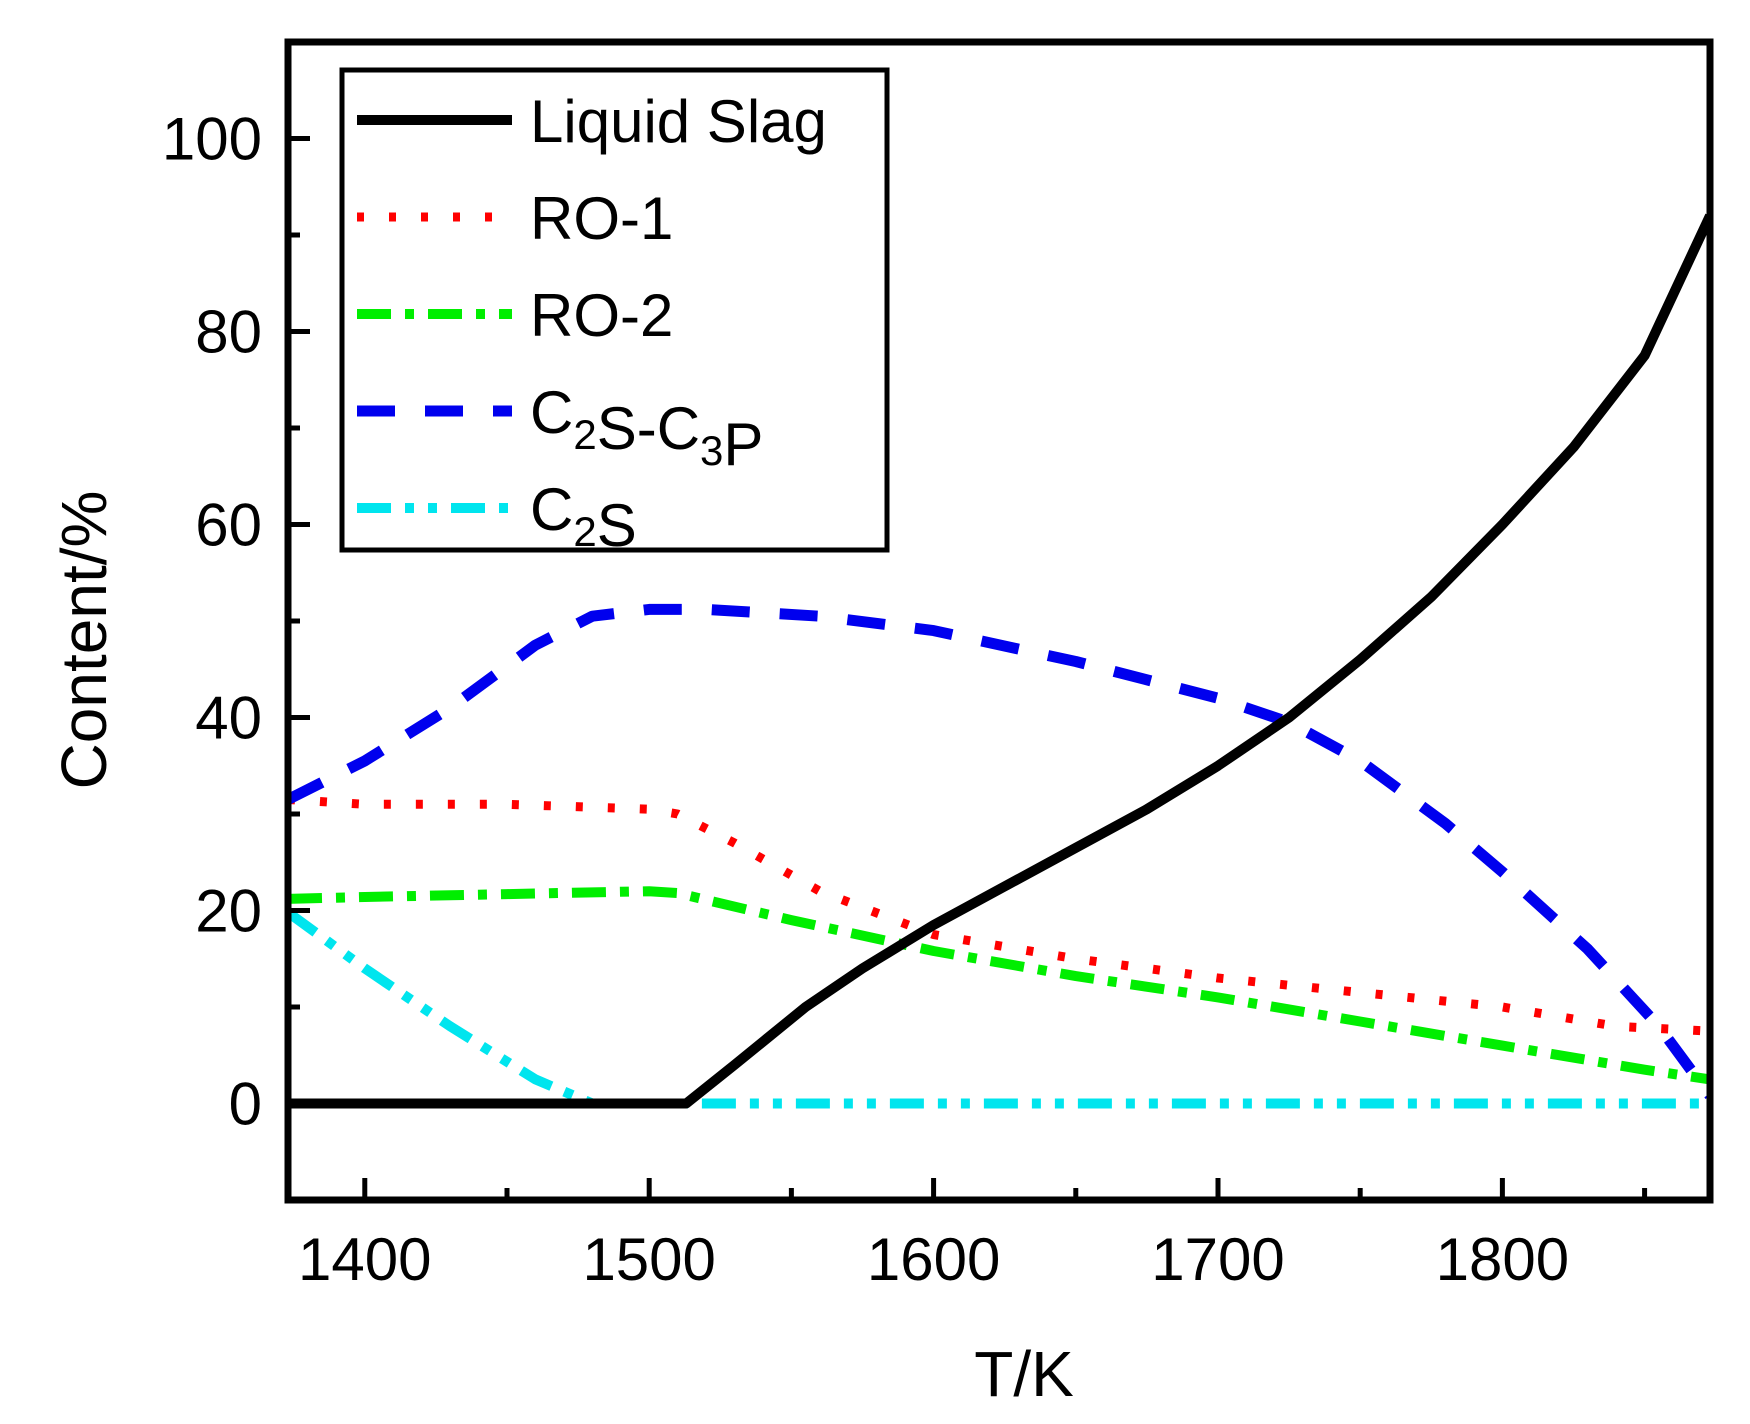 This screenshot has height=1424, width=1750. I want to click on y-tick-label: 100, so click(212, 139).